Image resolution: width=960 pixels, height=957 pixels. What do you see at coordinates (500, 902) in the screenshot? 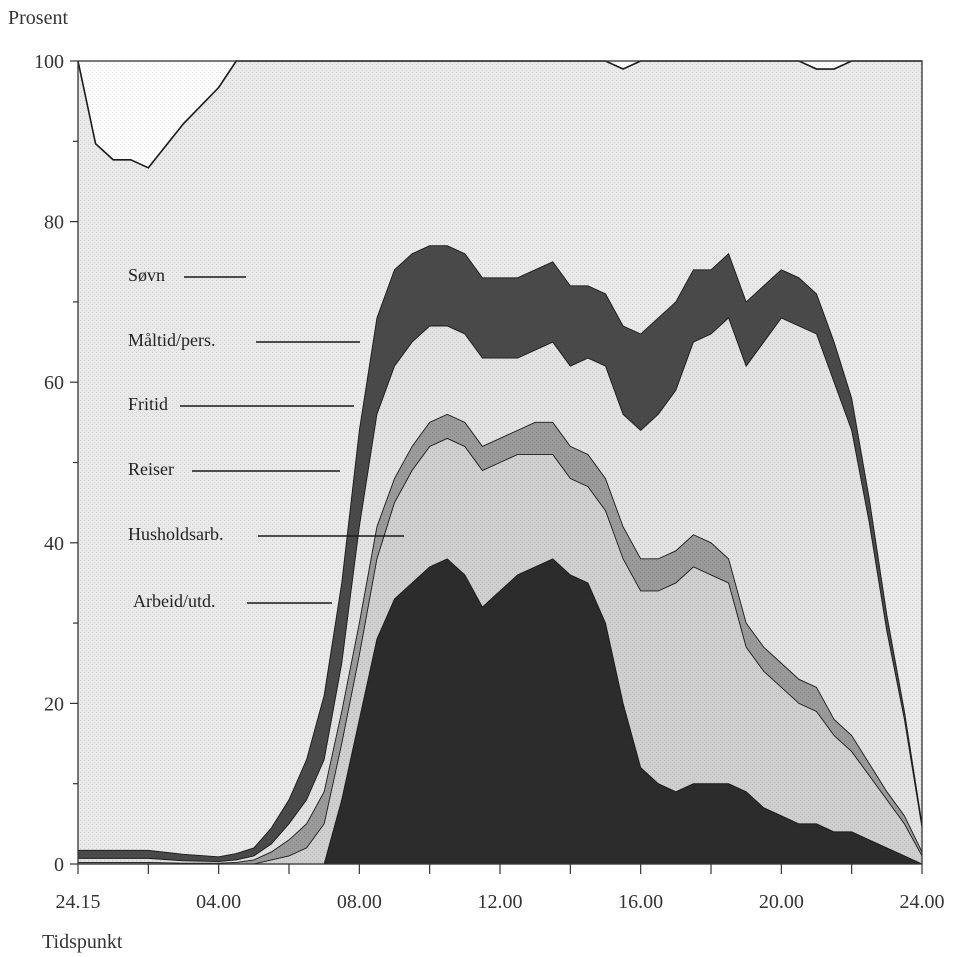
I see `x-tick-label: 12.00` at bounding box center [500, 902].